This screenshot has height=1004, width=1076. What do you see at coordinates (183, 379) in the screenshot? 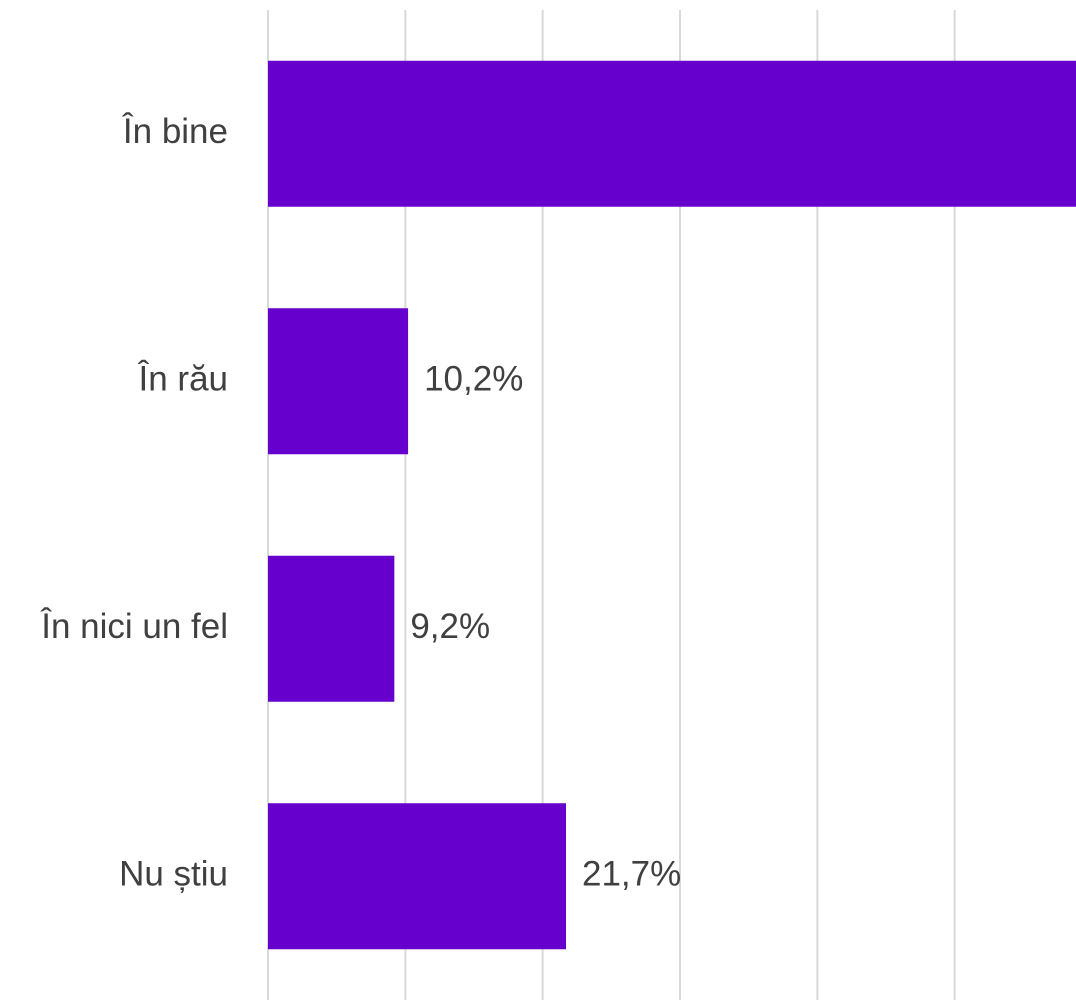
I see `category-label: În rău` at bounding box center [183, 379].